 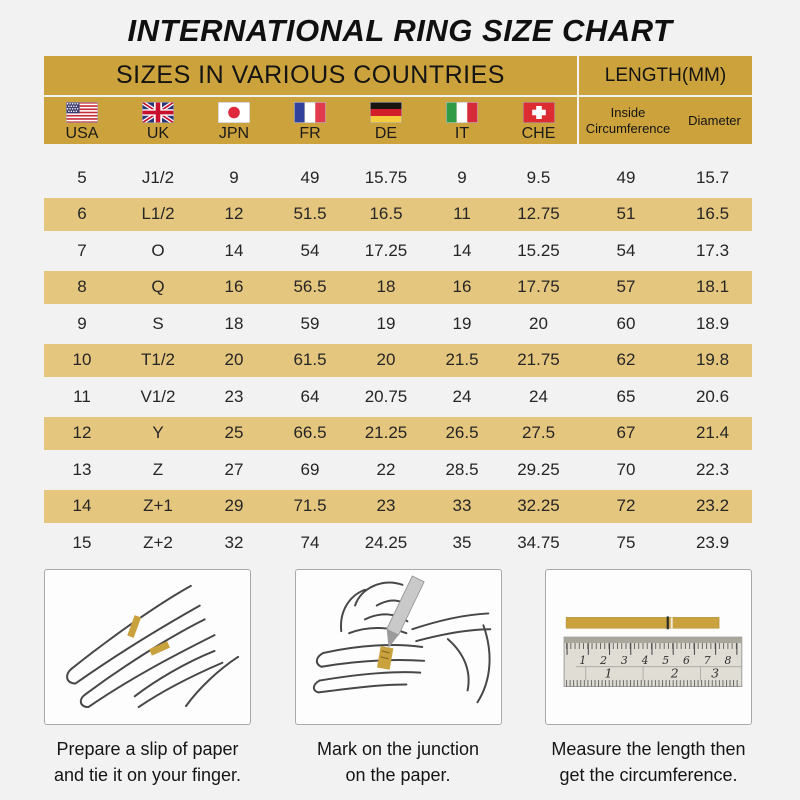 What do you see at coordinates (665, 75) in the screenshot?
I see `header-length-mm: LENGTH(MM)` at bounding box center [665, 75].